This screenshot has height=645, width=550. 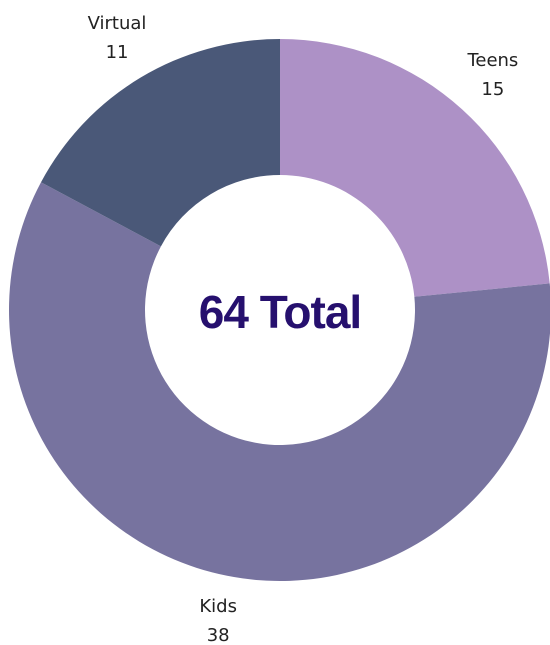 What do you see at coordinates (117, 23) in the screenshot?
I see `slice-label: Virtual` at bounding box center [117, 23].